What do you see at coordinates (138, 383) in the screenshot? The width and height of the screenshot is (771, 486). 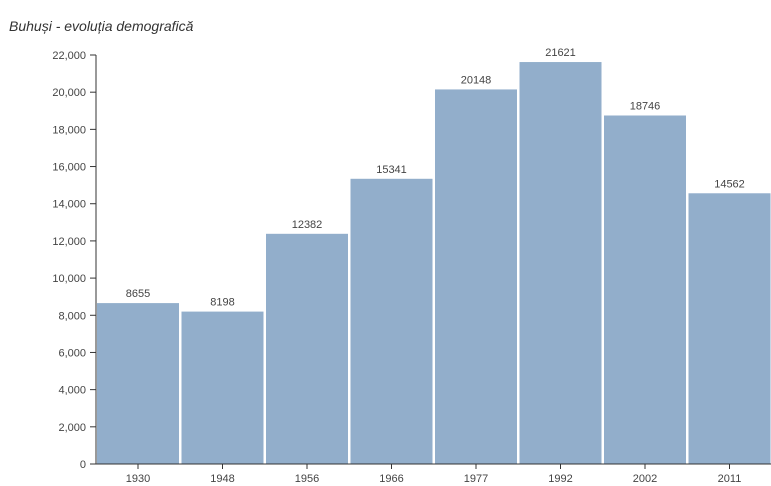 I see `bar-1930` at bounding box center [138, 383].